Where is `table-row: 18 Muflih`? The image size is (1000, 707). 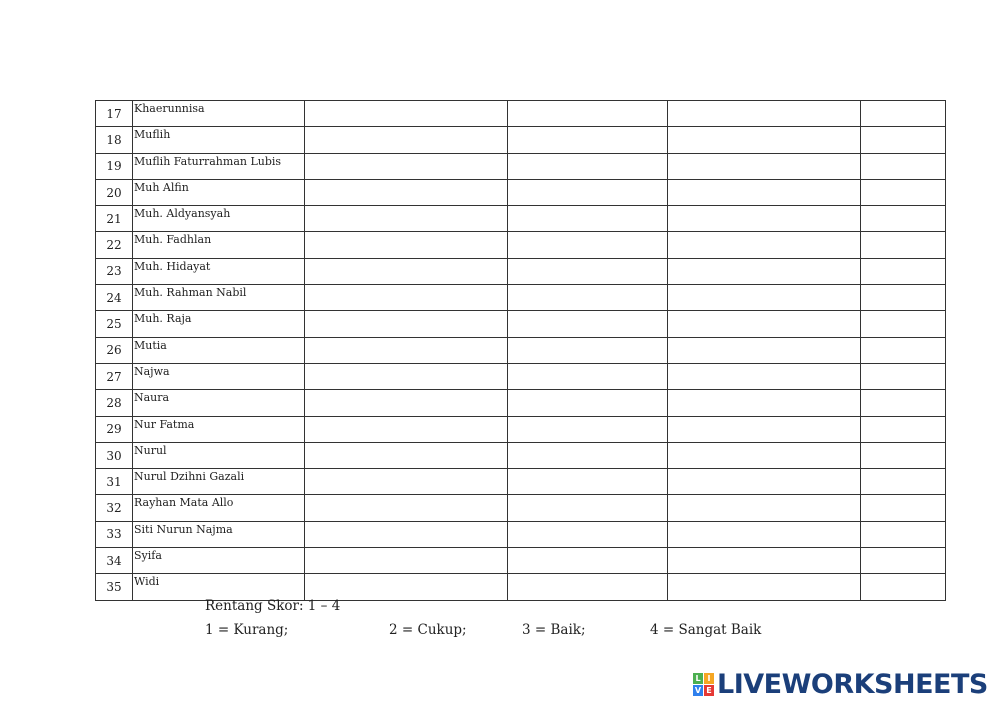
table-row: 18 Muflih is located at coordinates (520, 140).